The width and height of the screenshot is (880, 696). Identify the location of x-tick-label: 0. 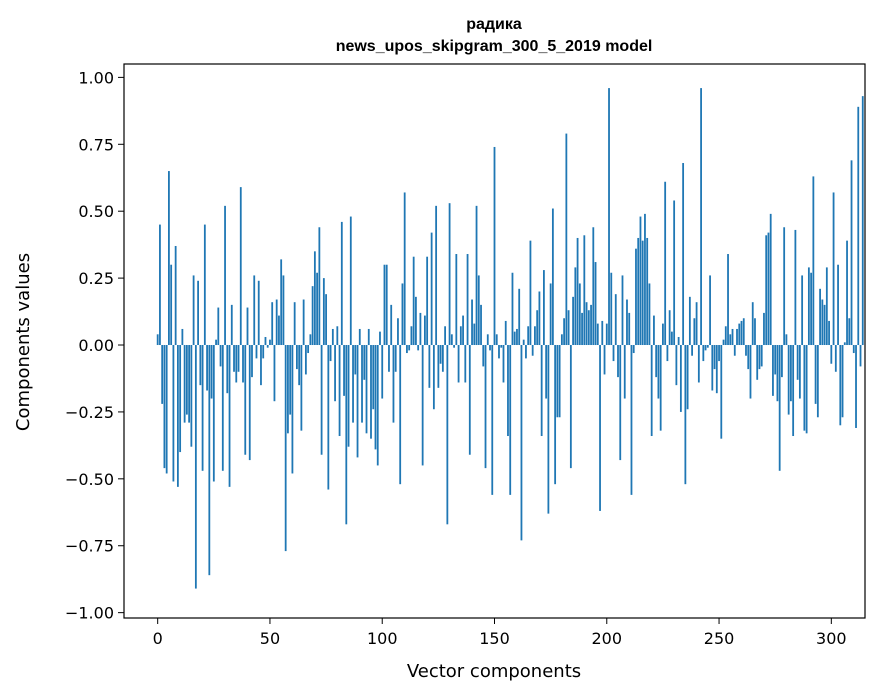
(158, 638).